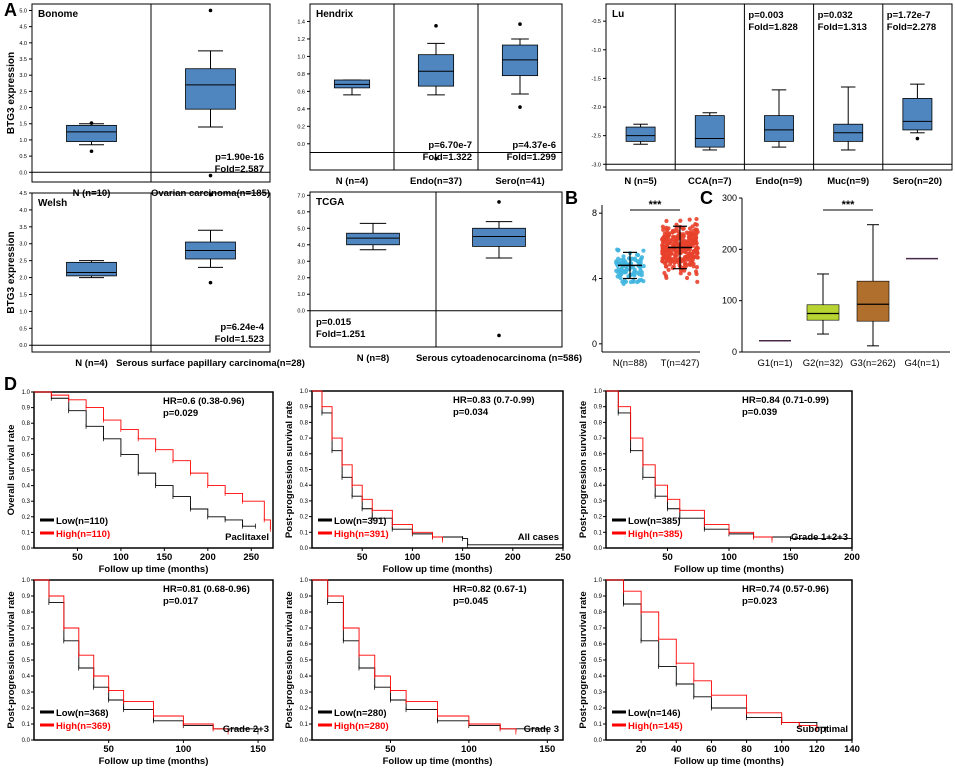 Image resolution: width=955 pixels, height=769 pixels. I want to click on y-tick-label-D2: 0.1, so click(304, 533).